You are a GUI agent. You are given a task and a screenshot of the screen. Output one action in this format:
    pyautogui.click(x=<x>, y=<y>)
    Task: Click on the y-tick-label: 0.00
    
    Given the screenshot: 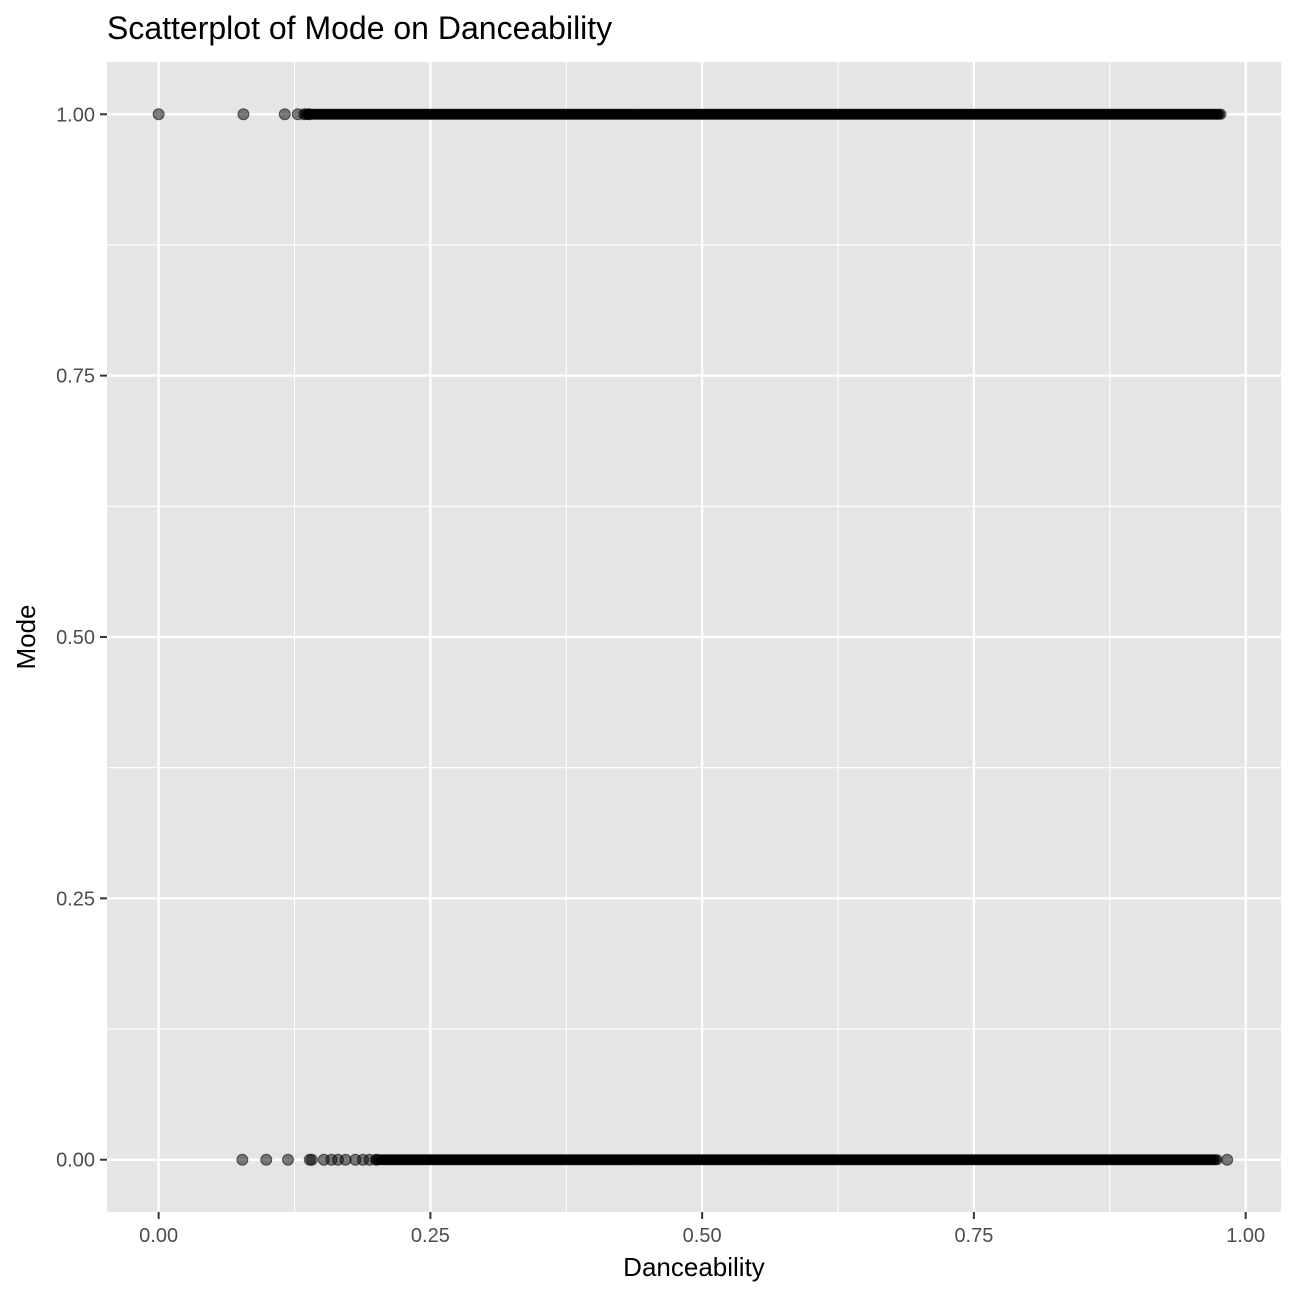 What is the action you would take?
    pyautogui.click(x=75, y=1161)
    